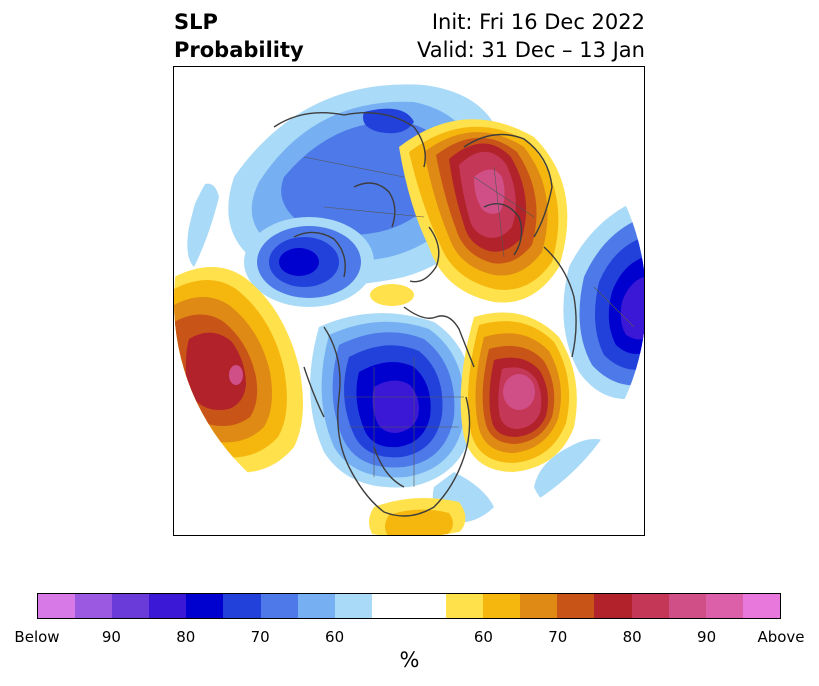 This screenshot has width=819, height=686. I want to click on pole-high-blob, so click(392, 295).